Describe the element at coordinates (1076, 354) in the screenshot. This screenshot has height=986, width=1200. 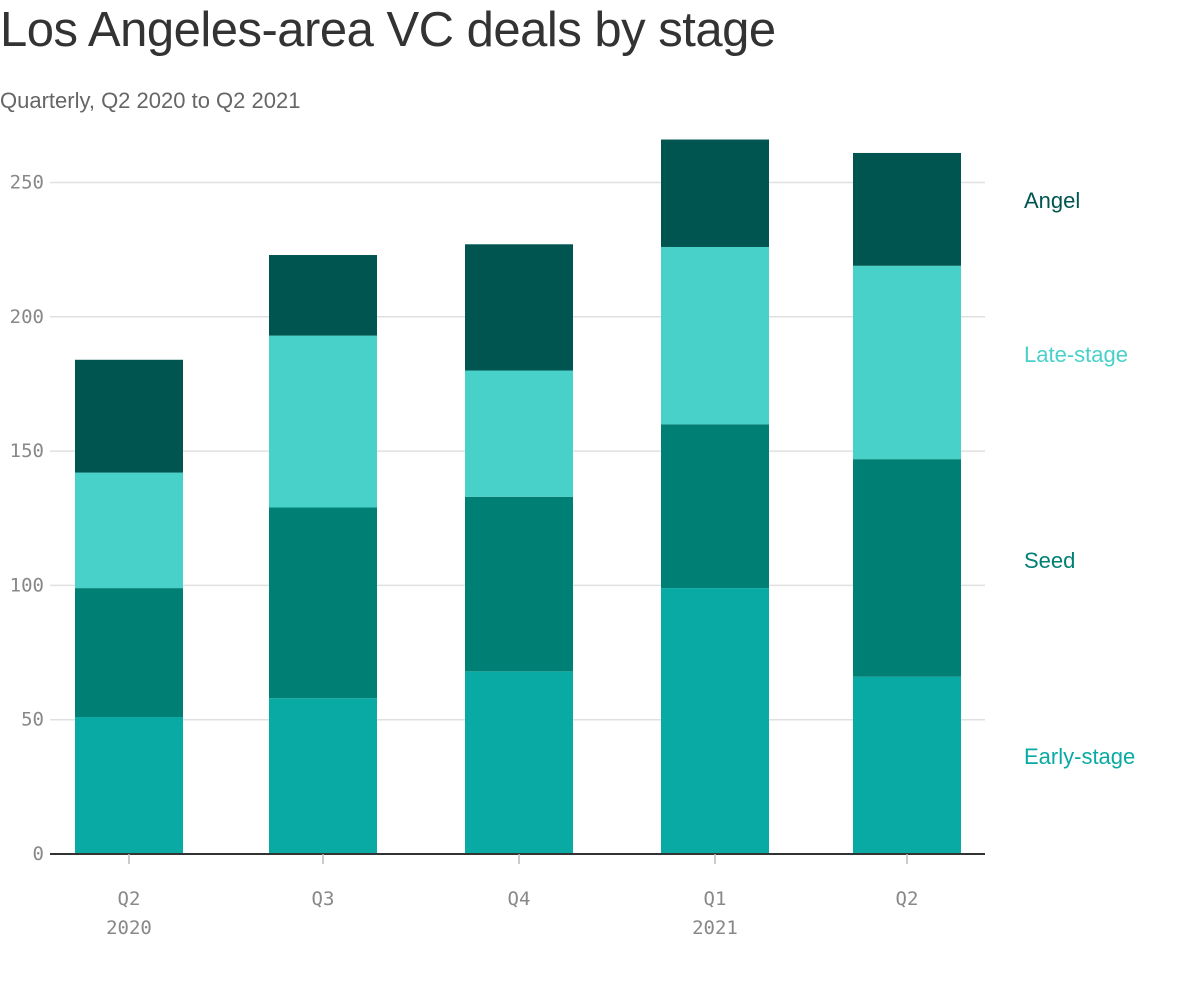
I see `legend-label-late-stage: Late-stage` at that location.